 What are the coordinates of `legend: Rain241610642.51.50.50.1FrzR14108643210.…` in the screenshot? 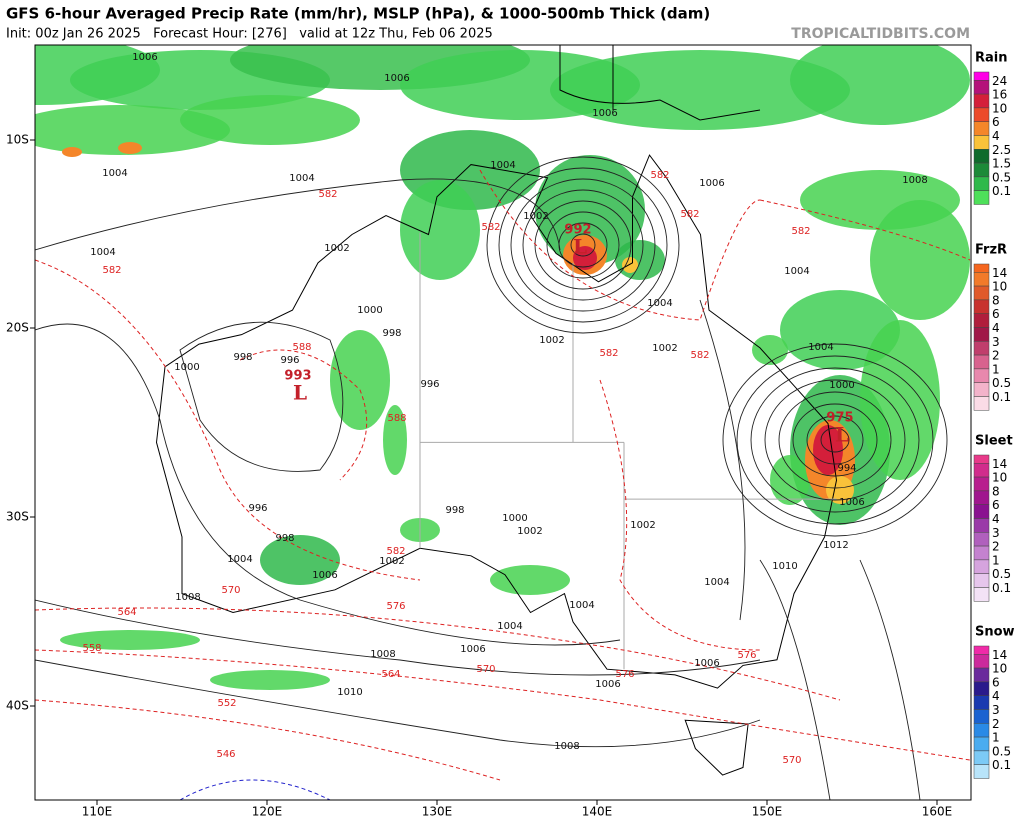 It's located at (994, 415).